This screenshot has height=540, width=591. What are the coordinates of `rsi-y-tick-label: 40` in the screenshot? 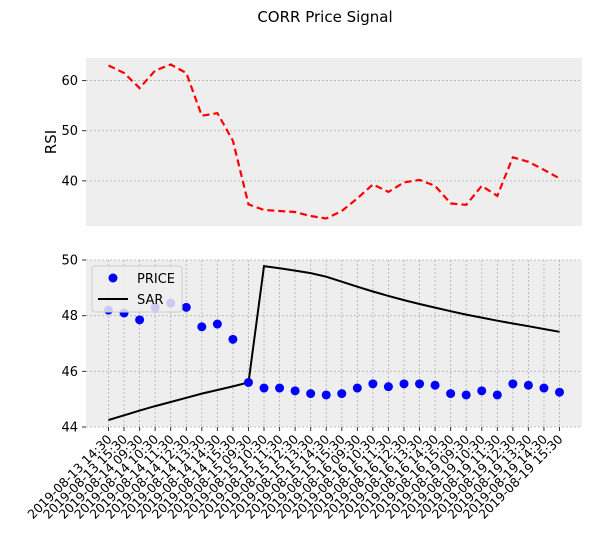 It's located at (69, 181).